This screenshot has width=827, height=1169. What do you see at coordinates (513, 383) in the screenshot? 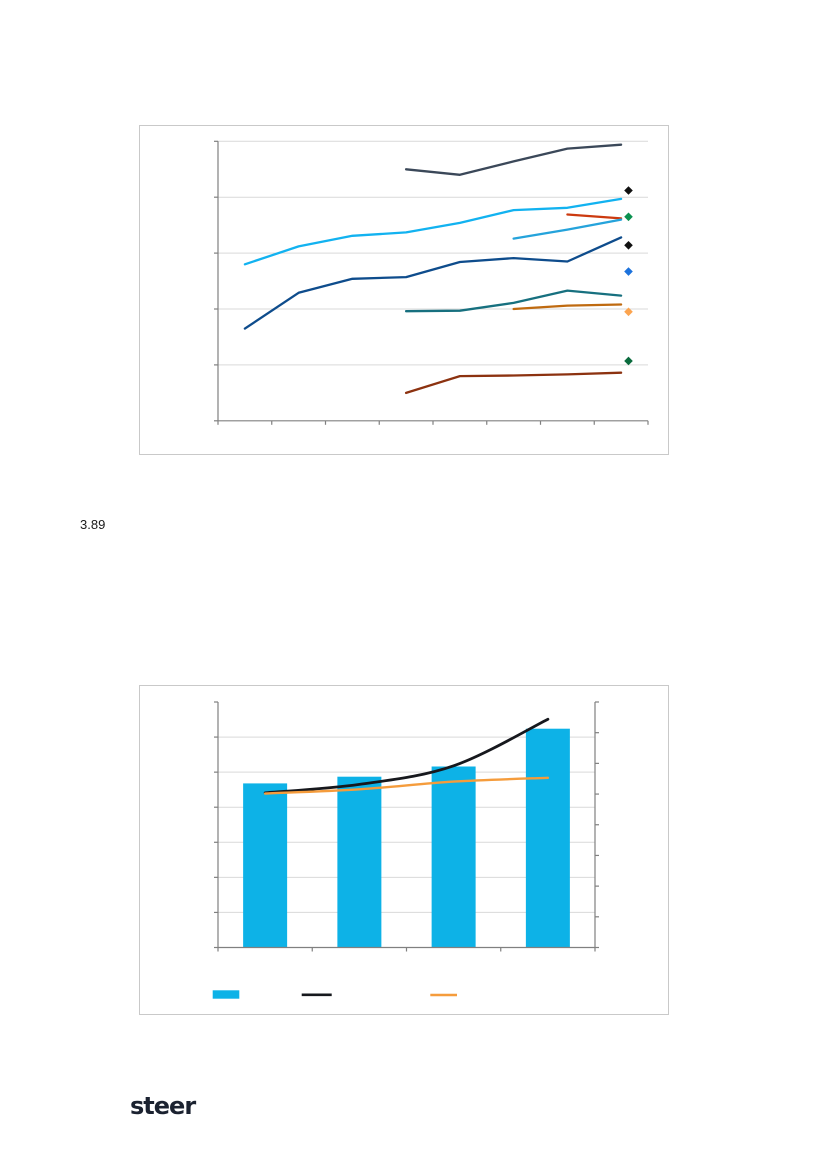
I see `series-maroon` at bounding box center [513, 383].